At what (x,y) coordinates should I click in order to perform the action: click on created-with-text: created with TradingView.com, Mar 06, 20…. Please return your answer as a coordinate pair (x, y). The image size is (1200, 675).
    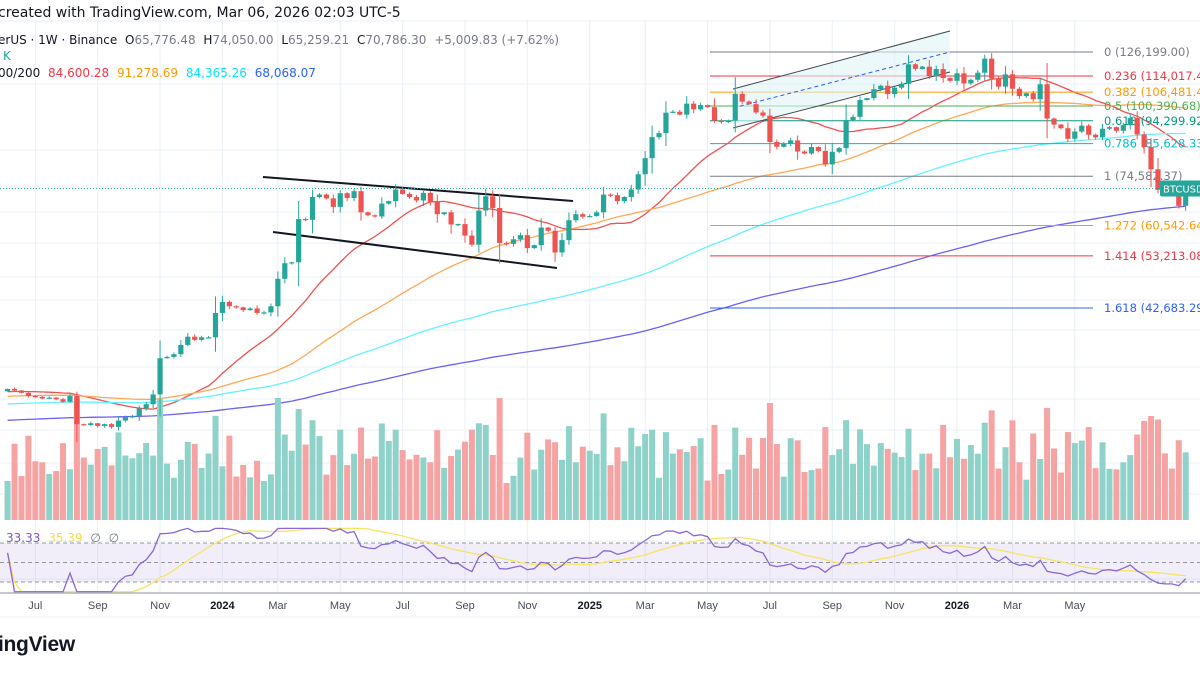
    Looking at the image, I should click on (200, 13).